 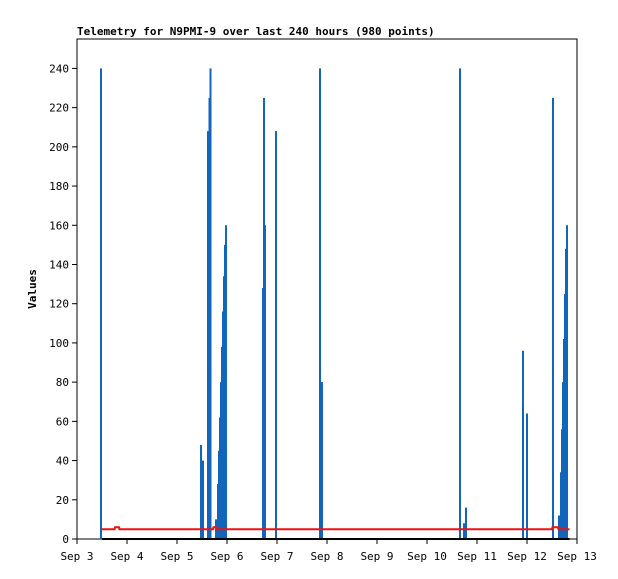 I want to click on y-axis: 0 20 40 60 80 100 120 140 160 180 200 220 240, so click(x=63, y=304).